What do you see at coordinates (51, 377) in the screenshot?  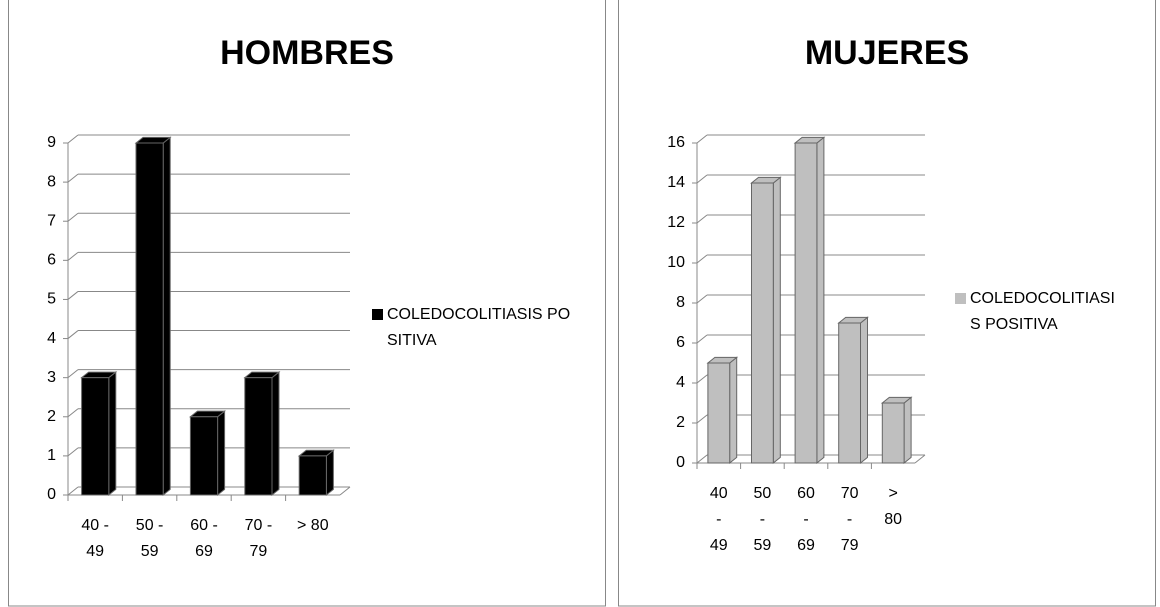 I see `y-tick-label: 3` at bounding box center [51, 377].